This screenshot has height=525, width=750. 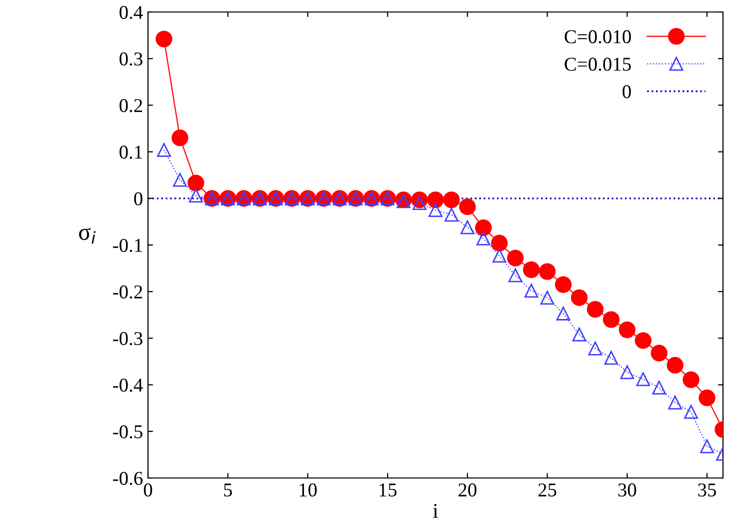 I want to click on y-tick-label: -0.4, so click(x=128, y=385).